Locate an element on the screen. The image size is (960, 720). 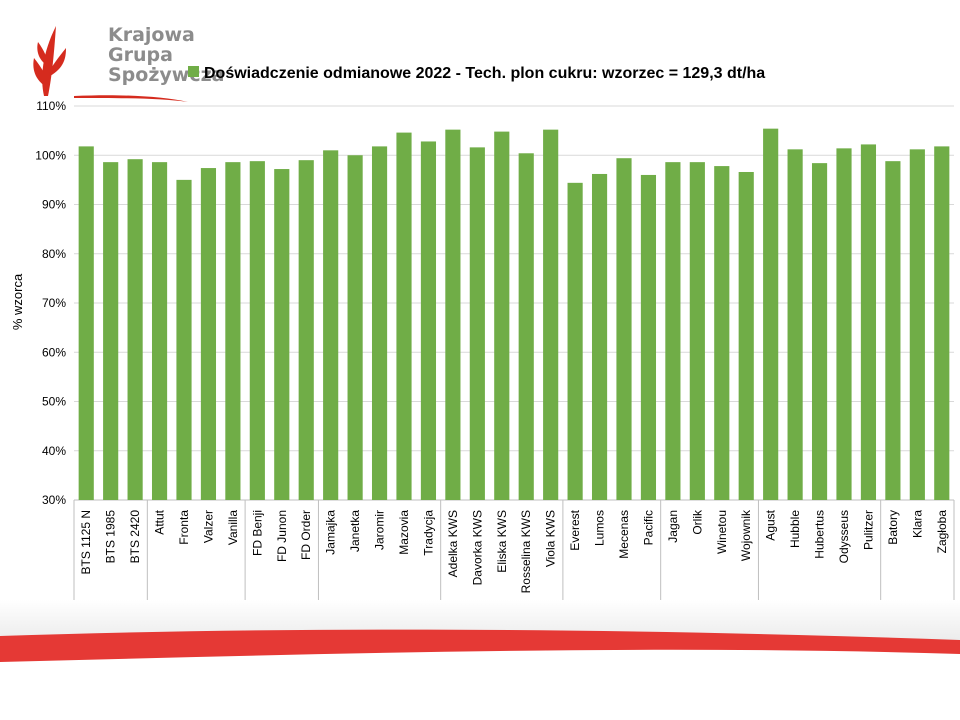
x-tick-label: Hubble is located at coordinates (795, 529).